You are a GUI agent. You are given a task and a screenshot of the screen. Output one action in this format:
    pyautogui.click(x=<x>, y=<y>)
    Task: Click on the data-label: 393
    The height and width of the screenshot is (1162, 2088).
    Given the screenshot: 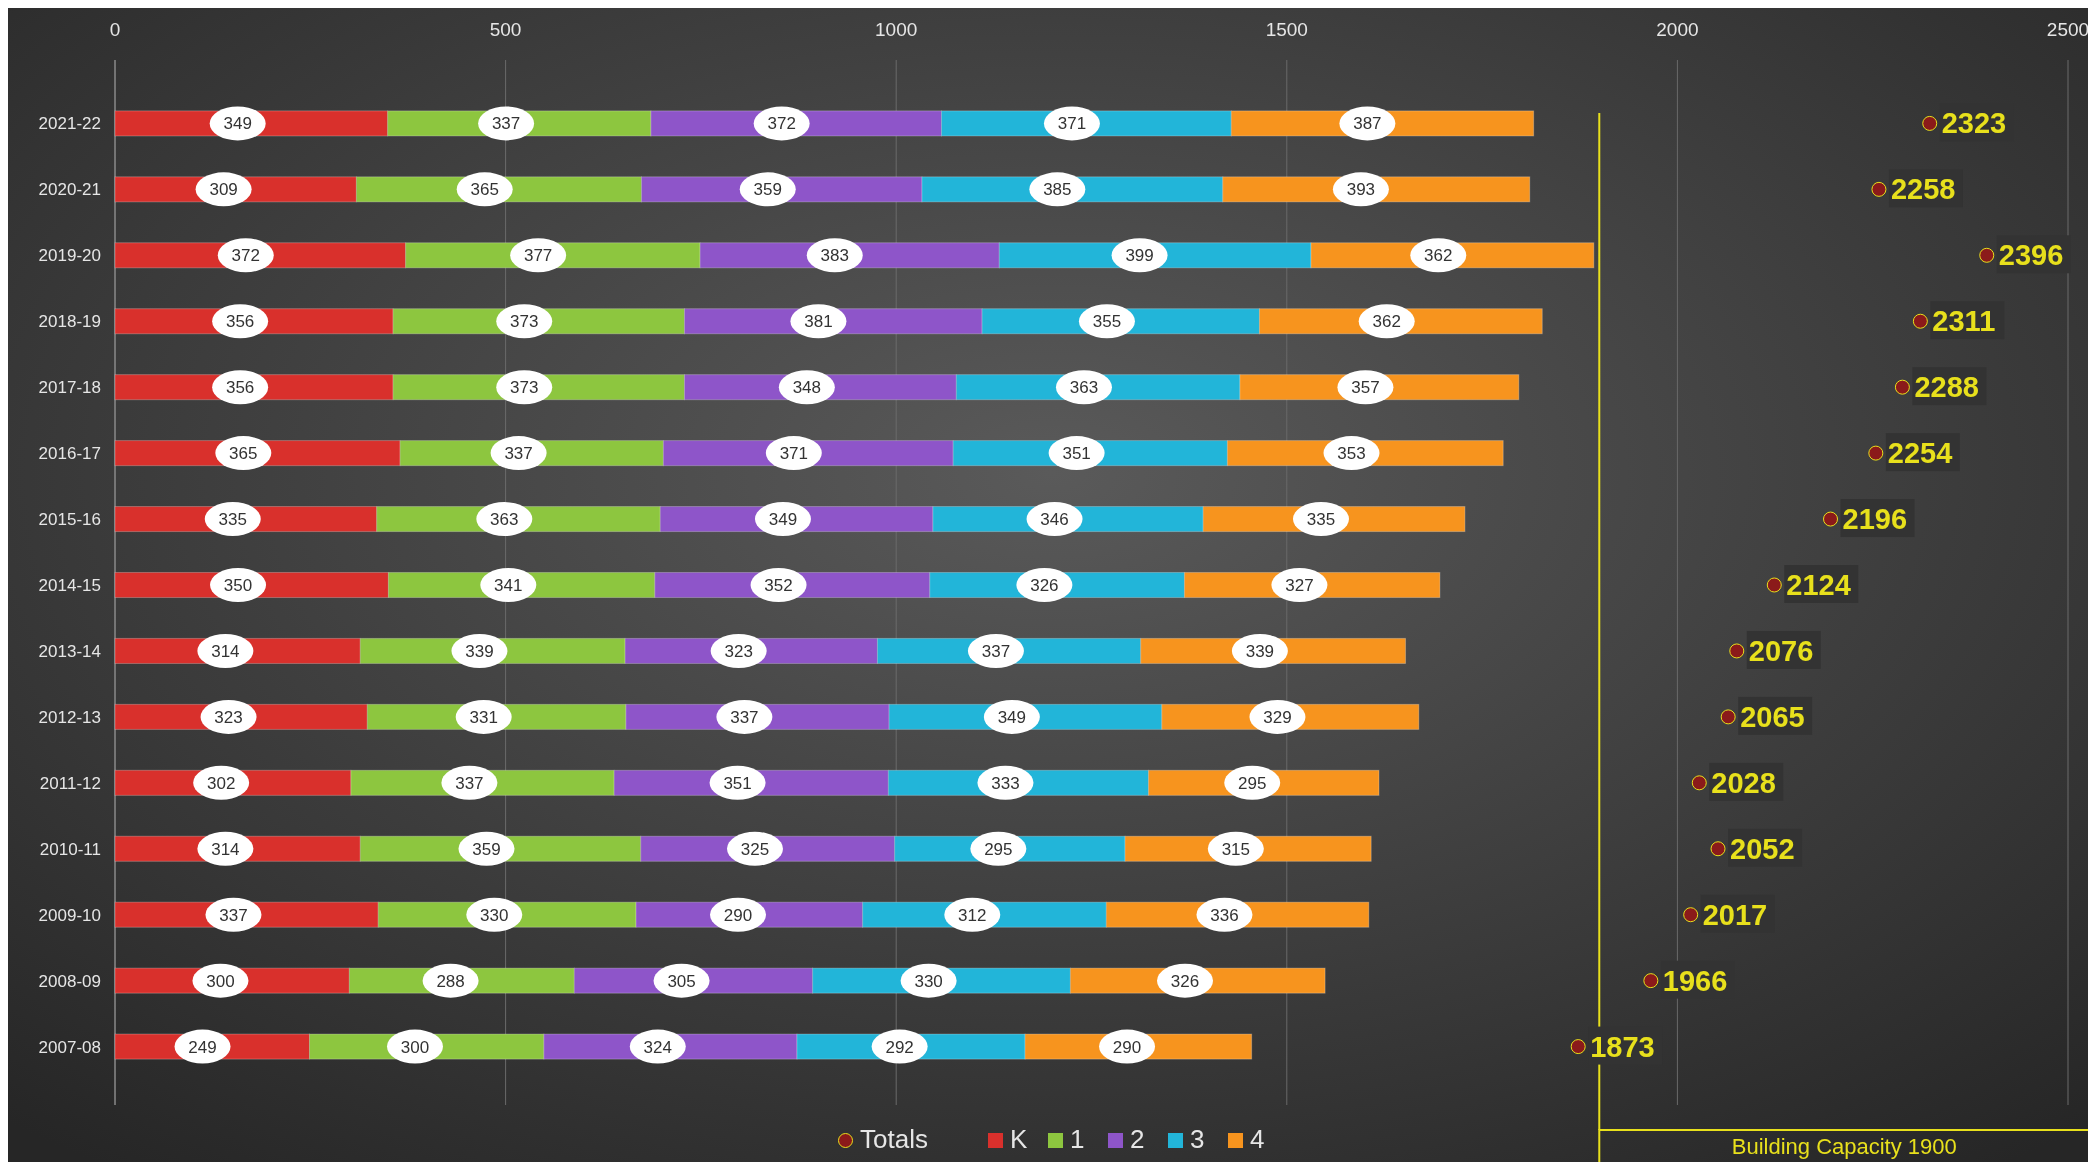 What is the action you would take?
    pyautogui.click(x=1361, y=190)
    